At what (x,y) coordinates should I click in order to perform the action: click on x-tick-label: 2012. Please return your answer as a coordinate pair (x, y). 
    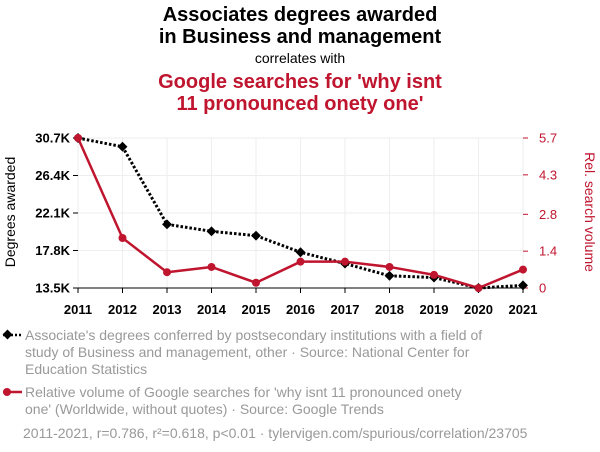
    Looking at the image, I should click on (122, 309).